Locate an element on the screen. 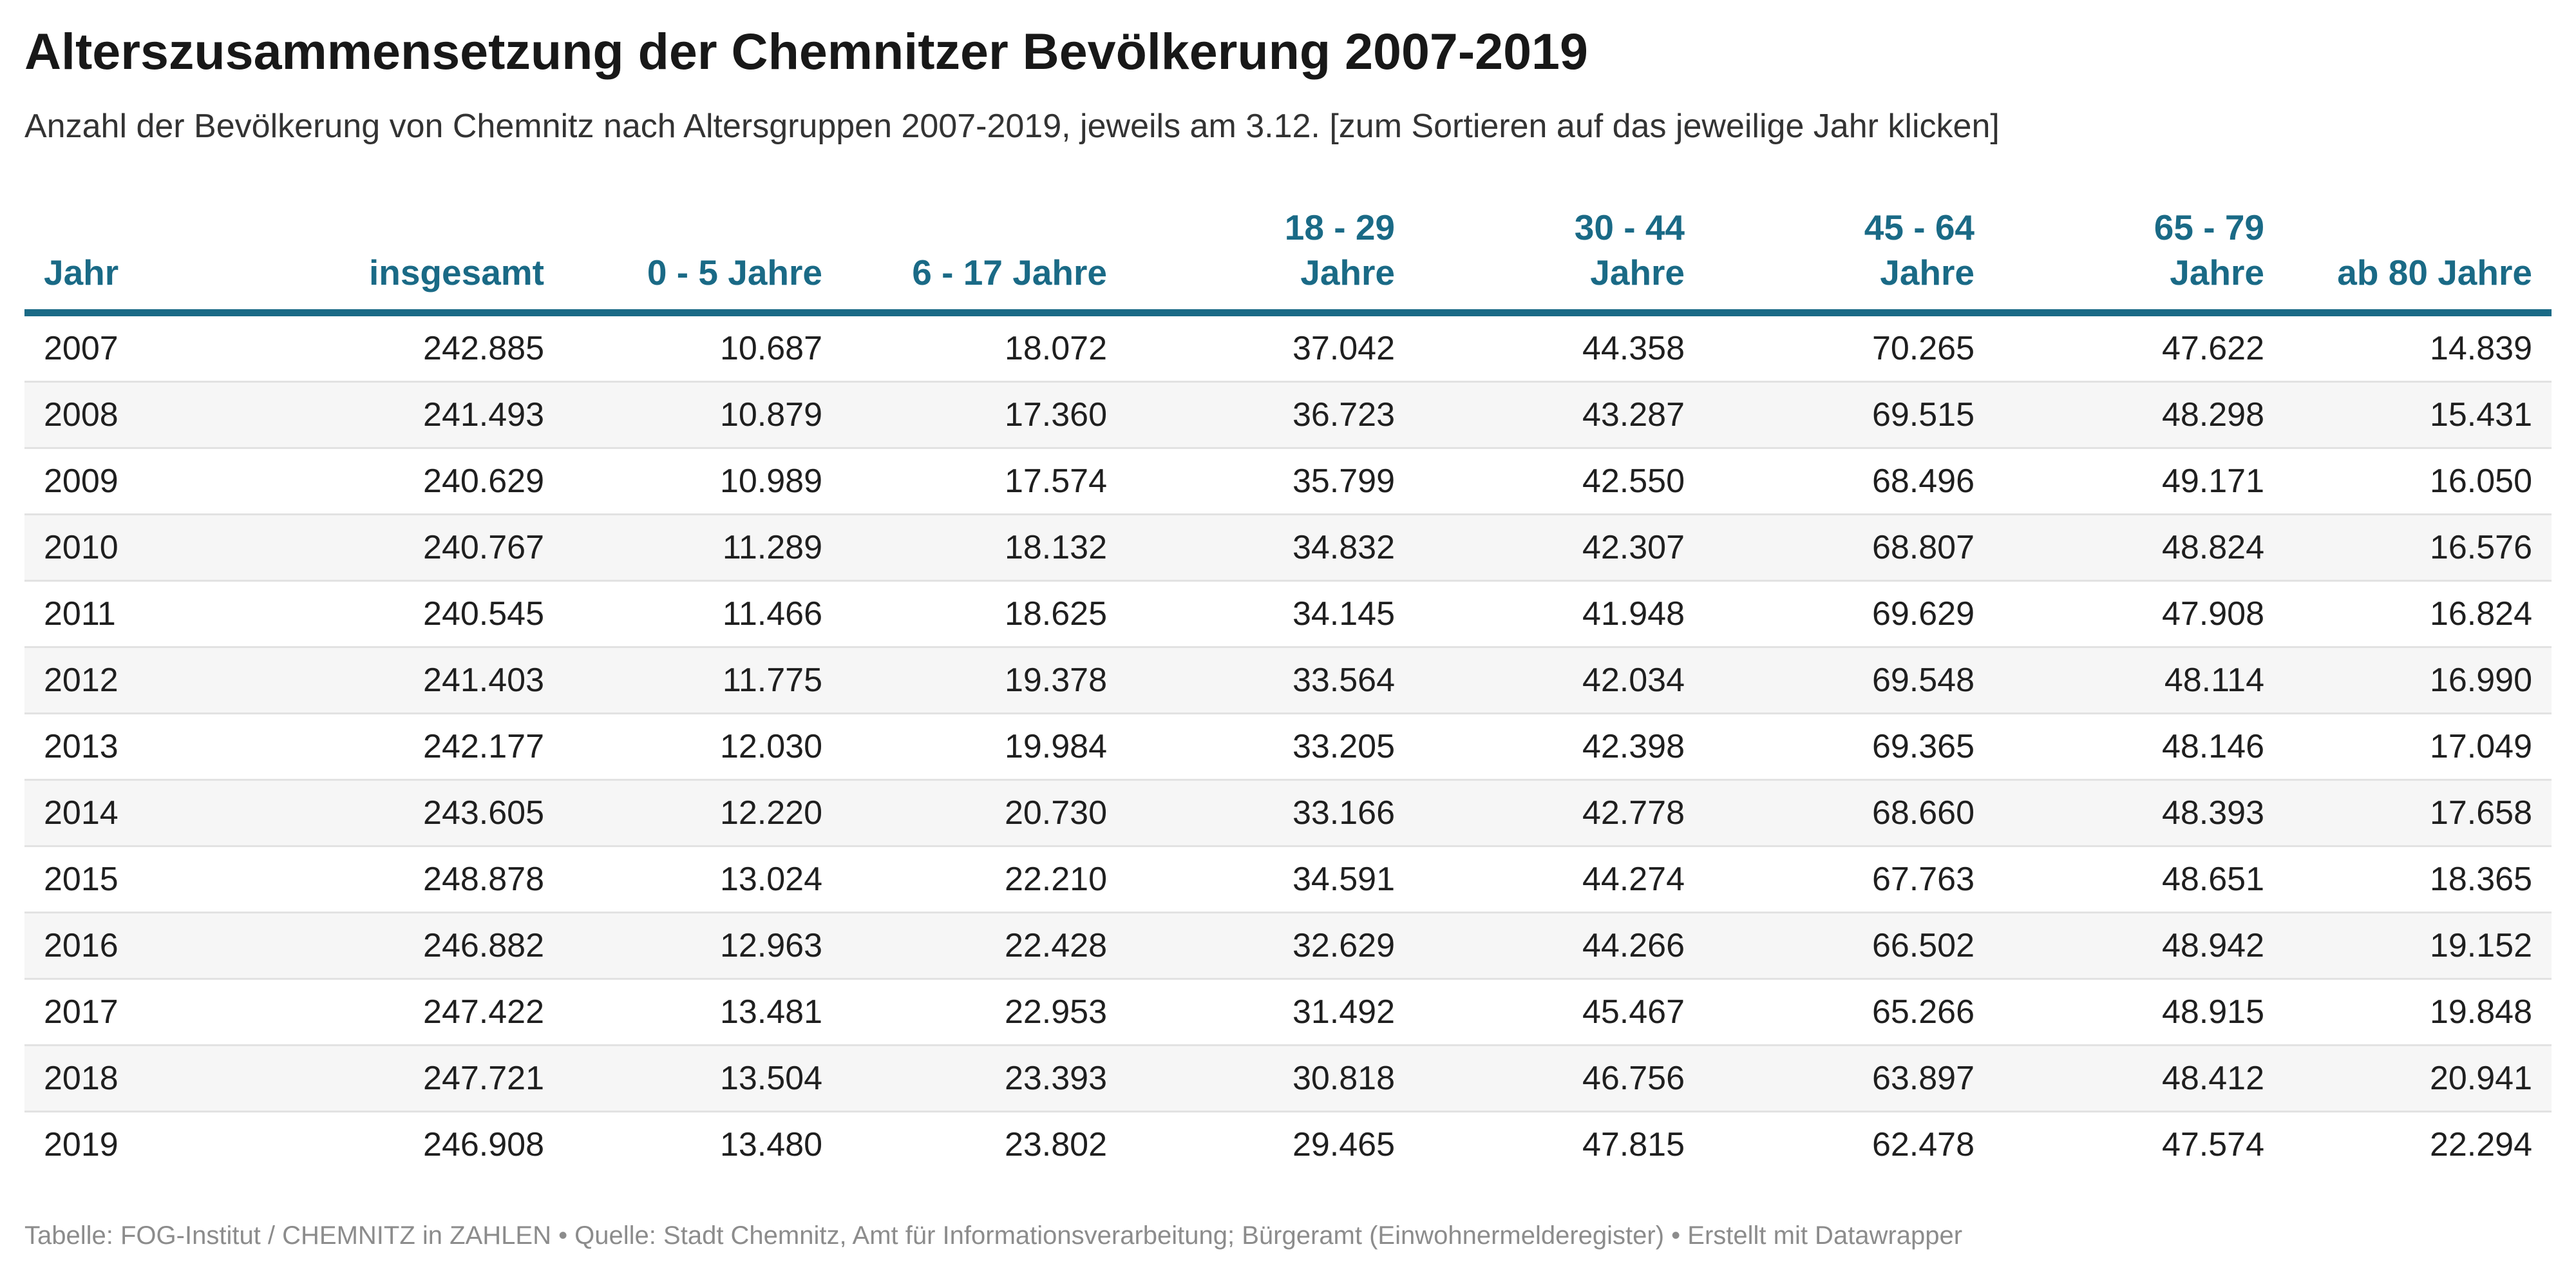  cell-age-18-29: 30.818 is located at coordinates (1270, 1079).